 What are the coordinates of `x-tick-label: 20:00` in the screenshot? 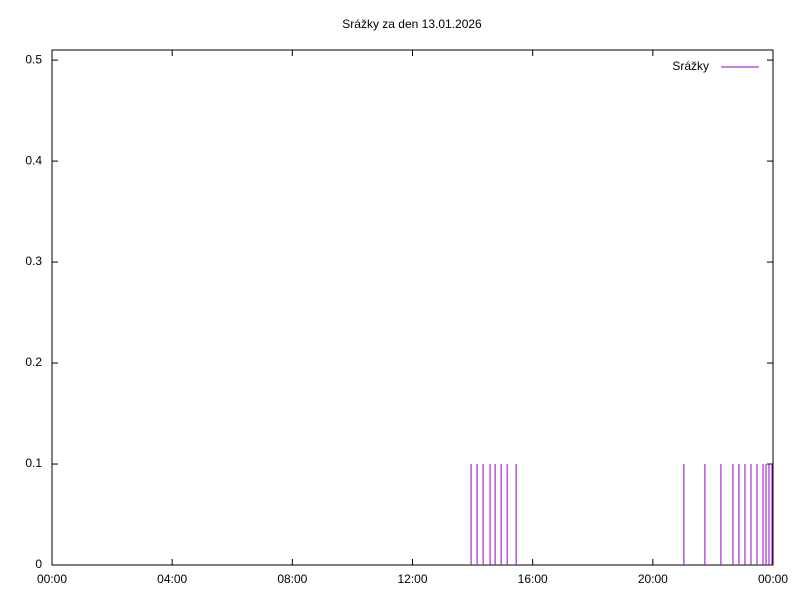 It's located at (653, 579).